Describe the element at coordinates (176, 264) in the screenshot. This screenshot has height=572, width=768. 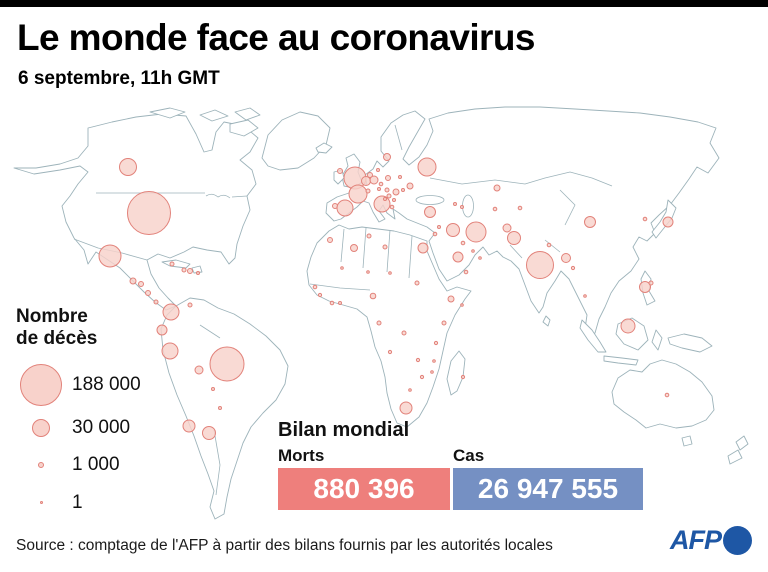
I see `island-cuba` at that location.